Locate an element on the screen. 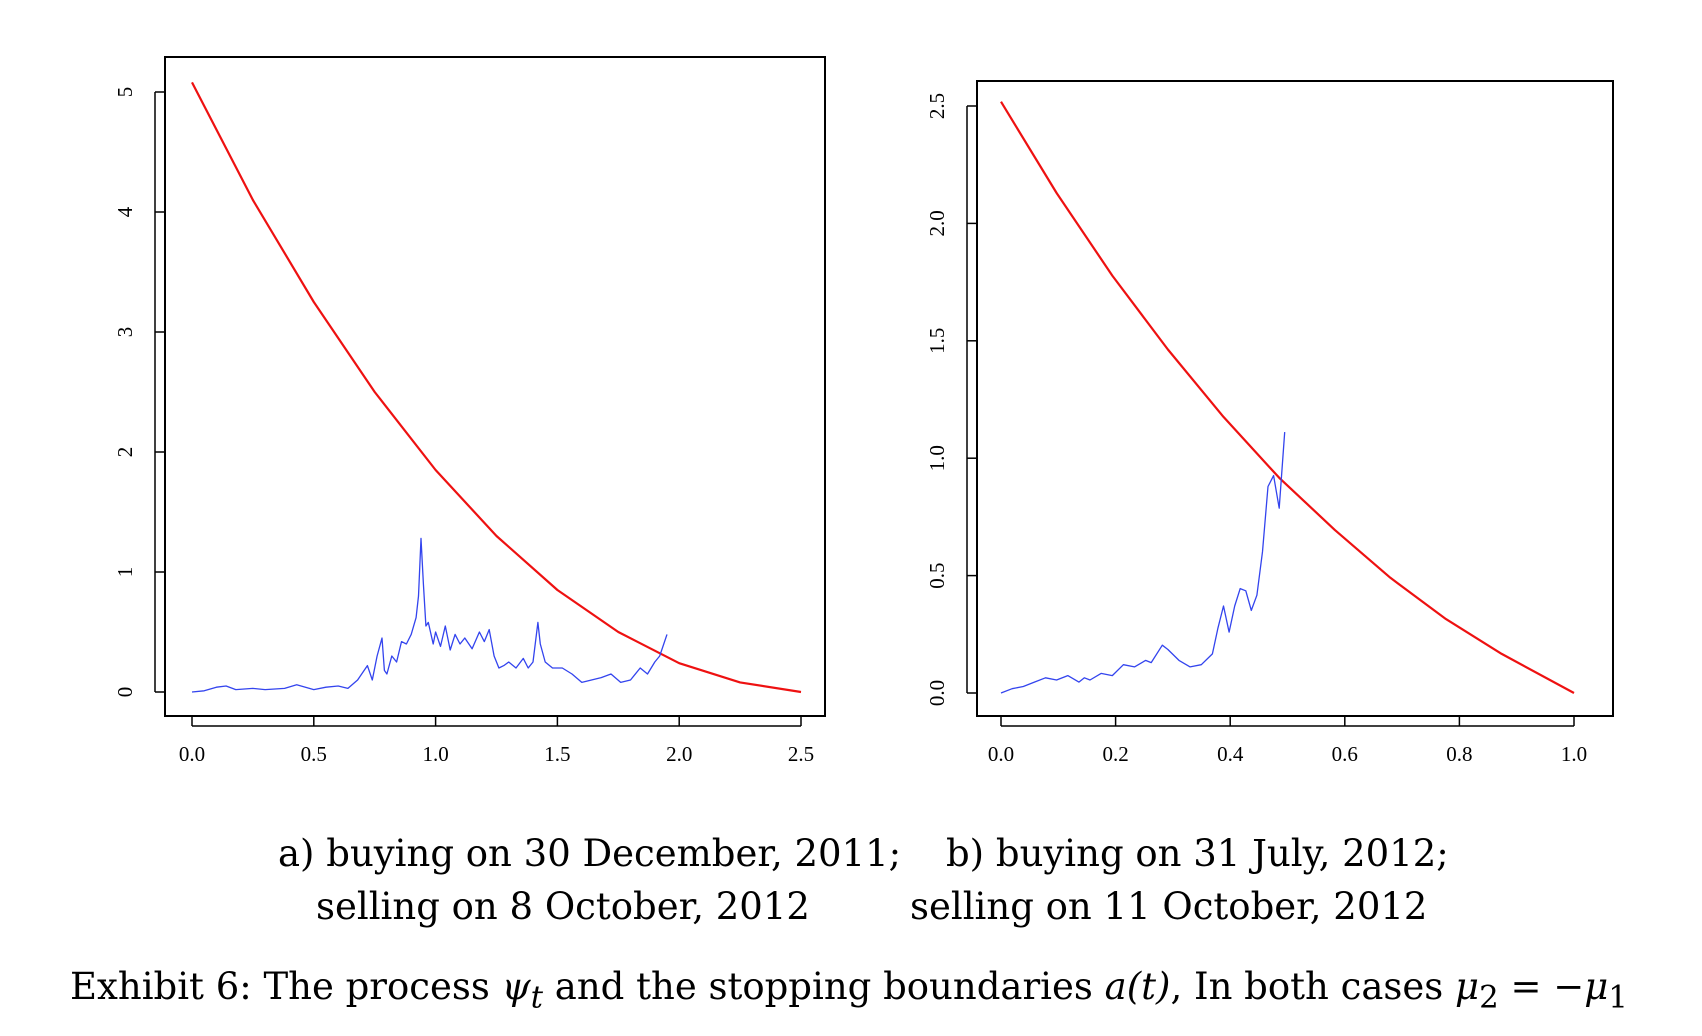  y-tick-label: 0 is located at coordinates (125, 692).